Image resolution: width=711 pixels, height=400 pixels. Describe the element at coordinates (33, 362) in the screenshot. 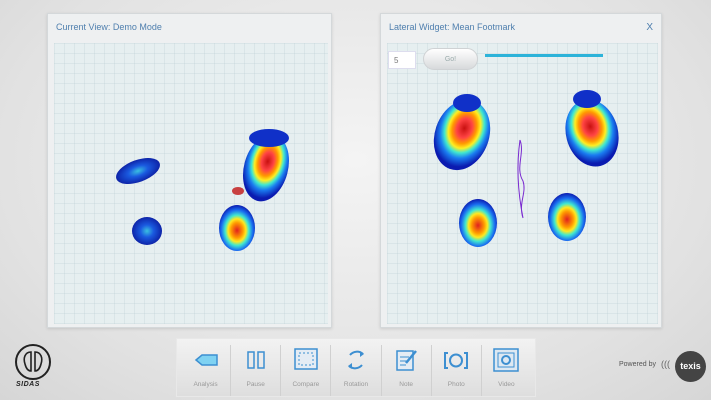

I see `sidas-logo` at that location.